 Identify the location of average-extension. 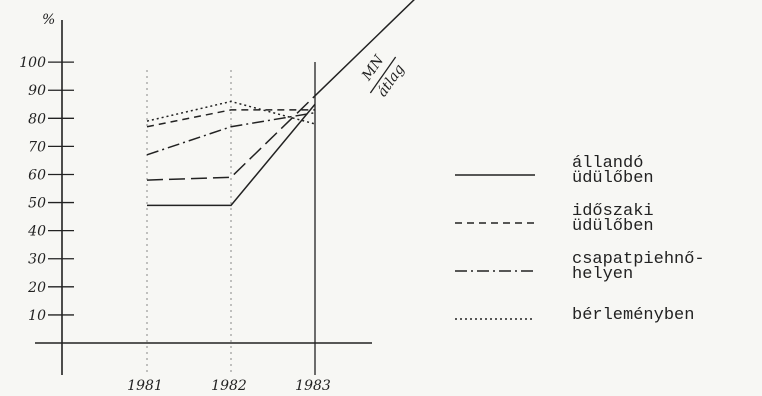
(364, 48).